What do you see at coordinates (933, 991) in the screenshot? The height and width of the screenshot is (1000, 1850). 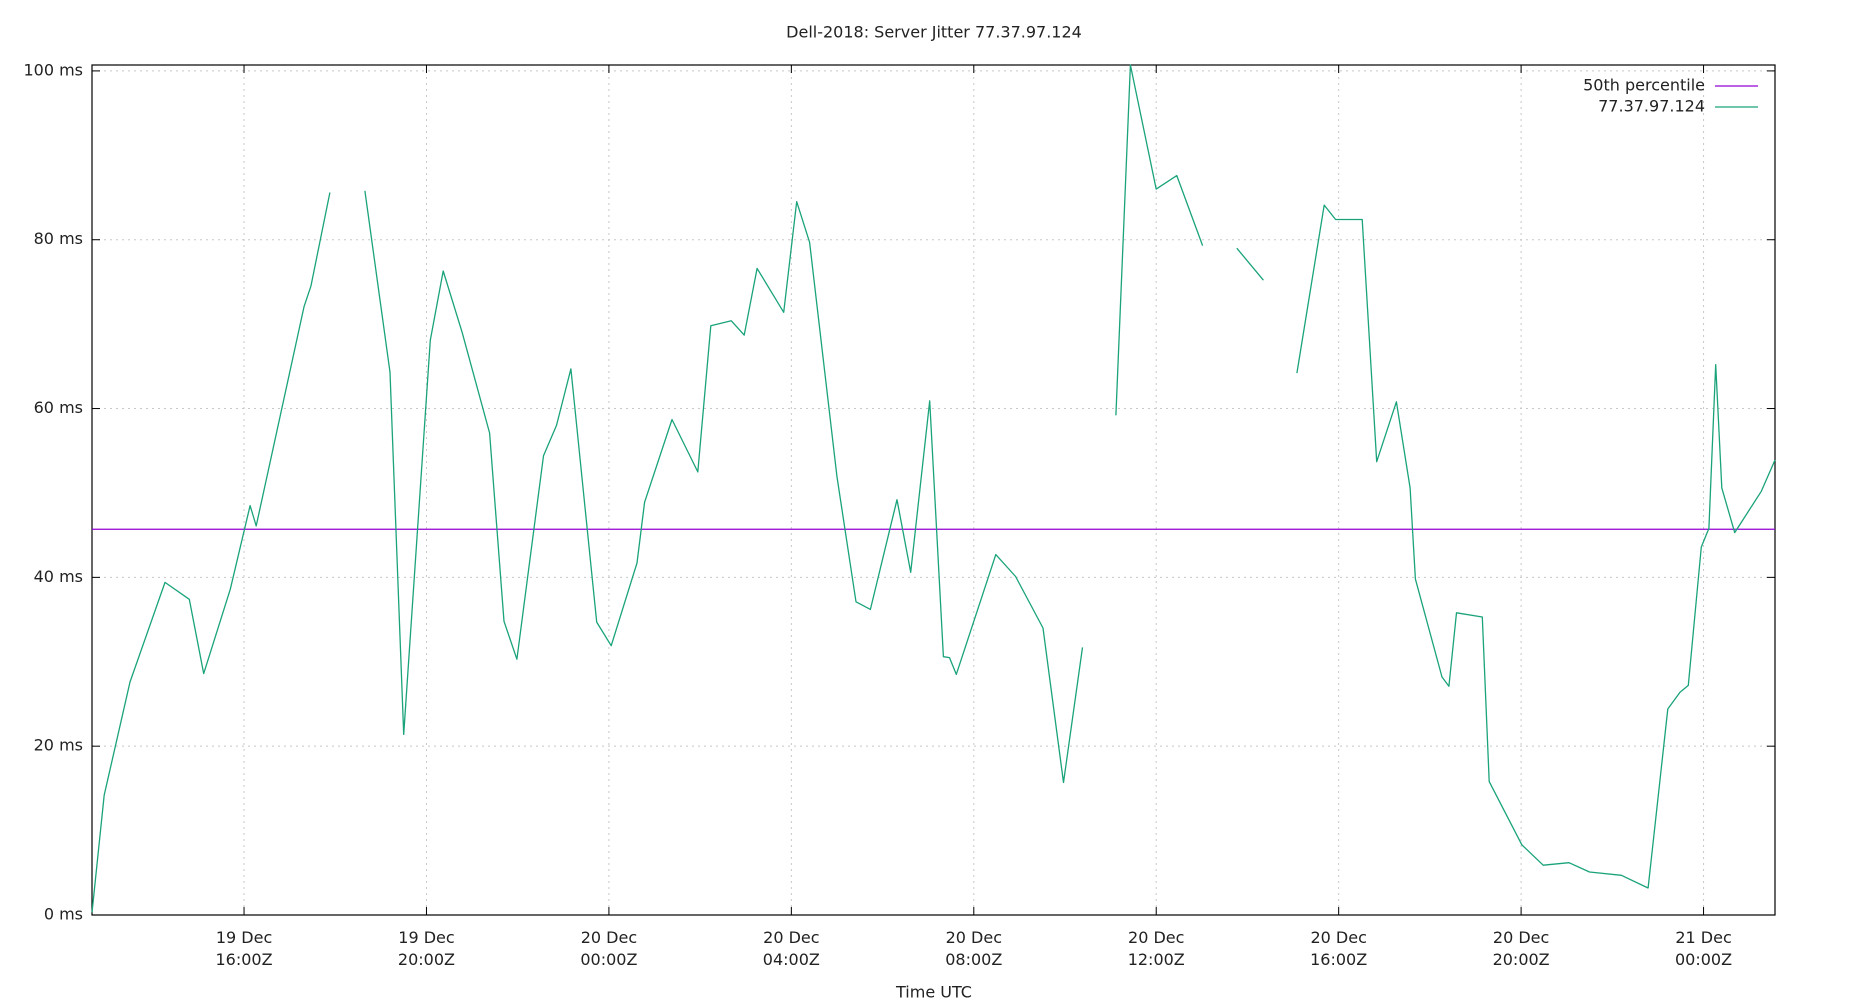 I see `x-axis-label: Time UTC` at bounding box center [933, 991].